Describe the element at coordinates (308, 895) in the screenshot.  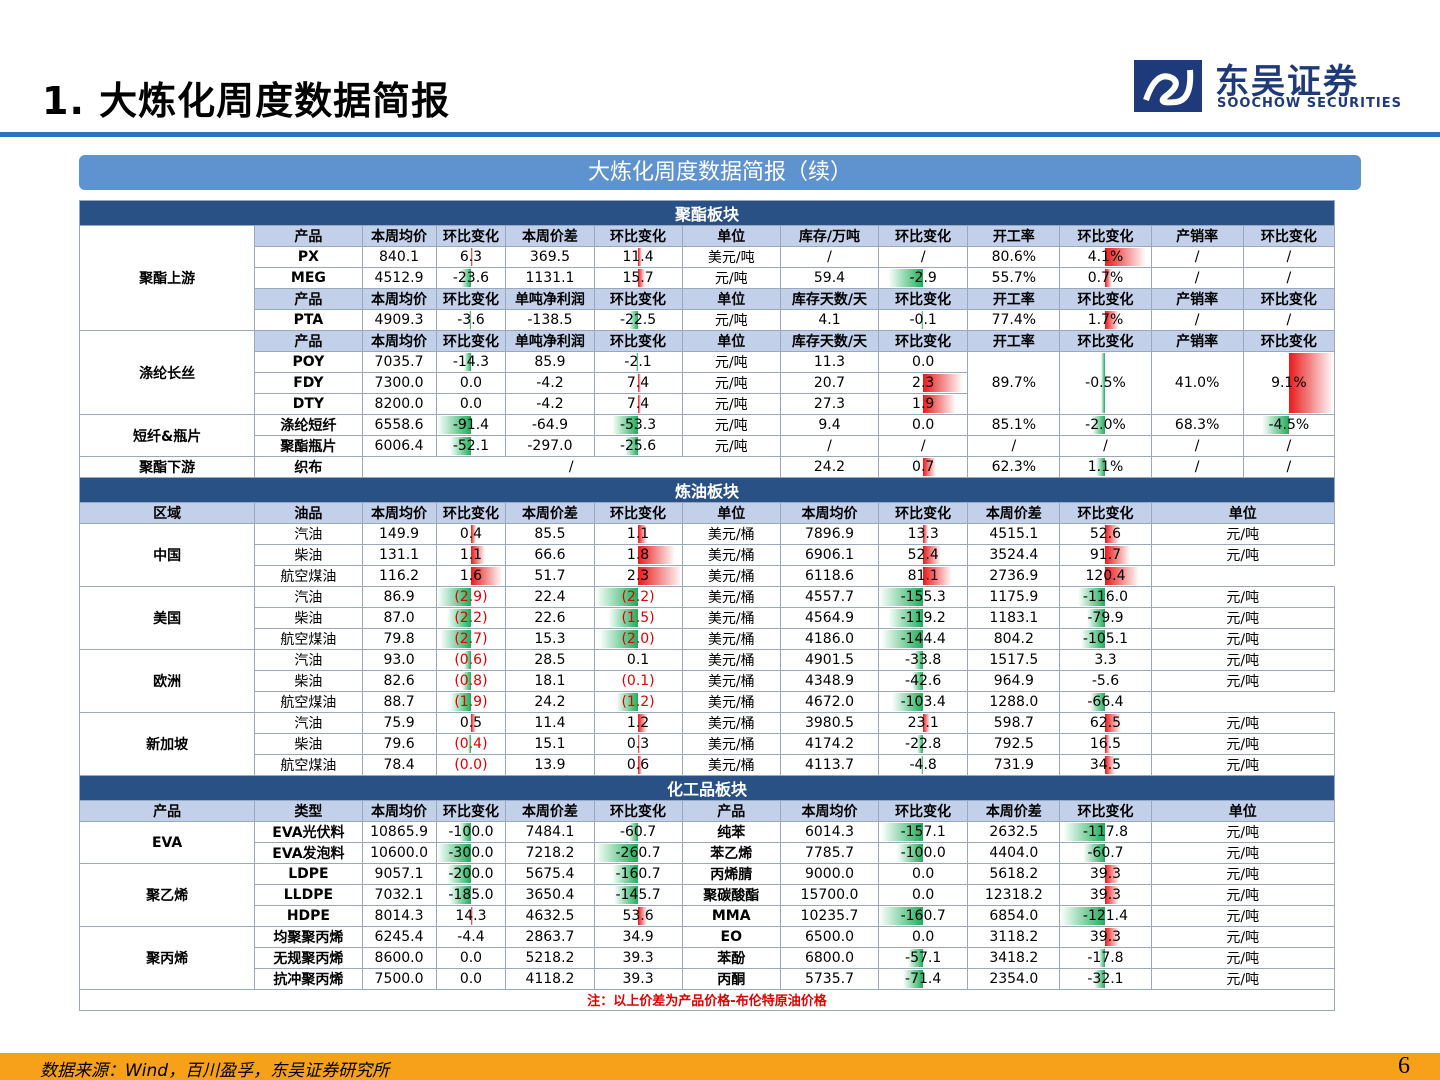
I see `table-cell: LLDPE` at that location.